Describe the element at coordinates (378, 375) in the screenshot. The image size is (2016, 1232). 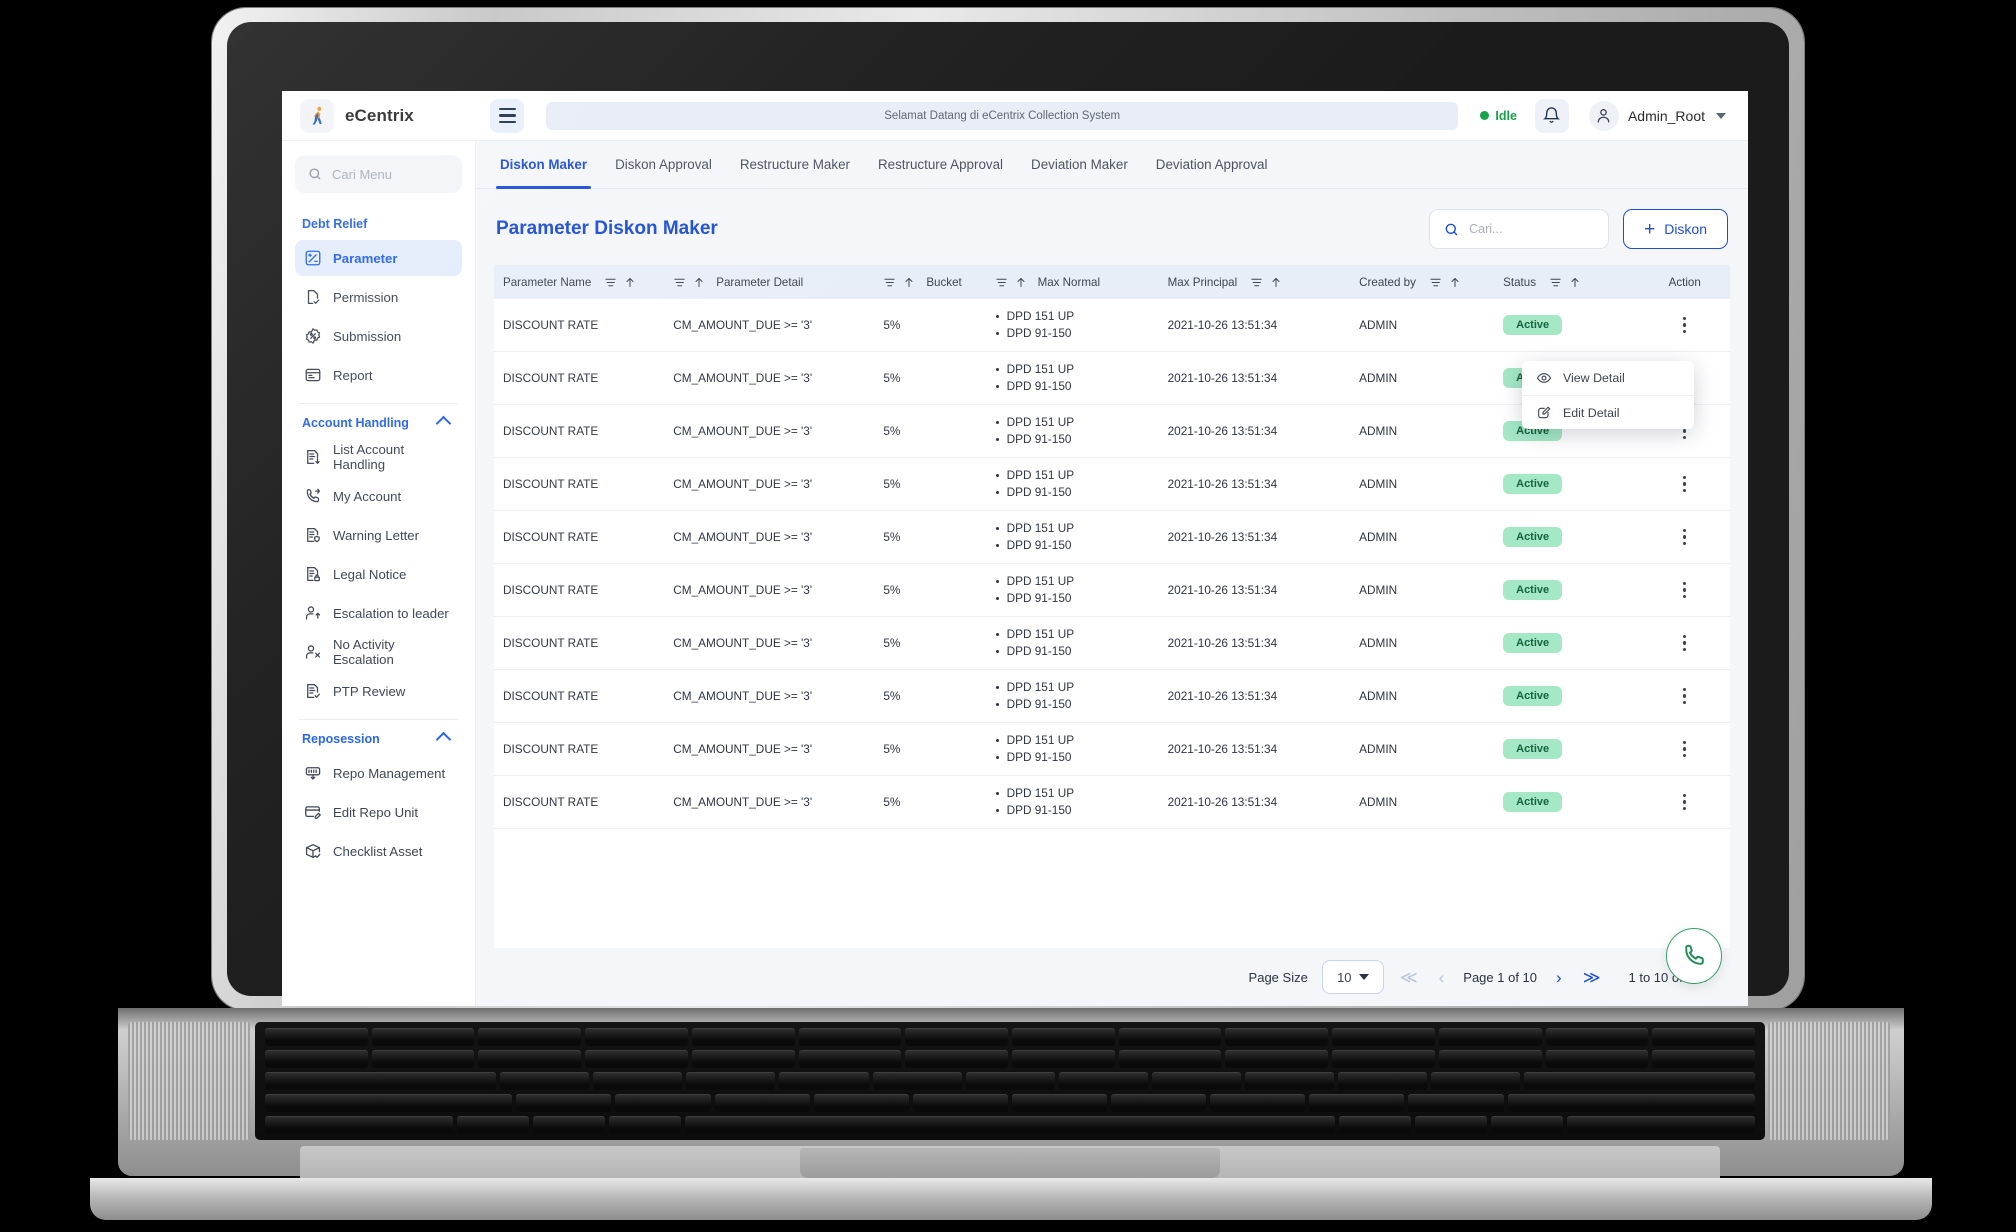
I see `sidebar-item-report: Report` at that location.